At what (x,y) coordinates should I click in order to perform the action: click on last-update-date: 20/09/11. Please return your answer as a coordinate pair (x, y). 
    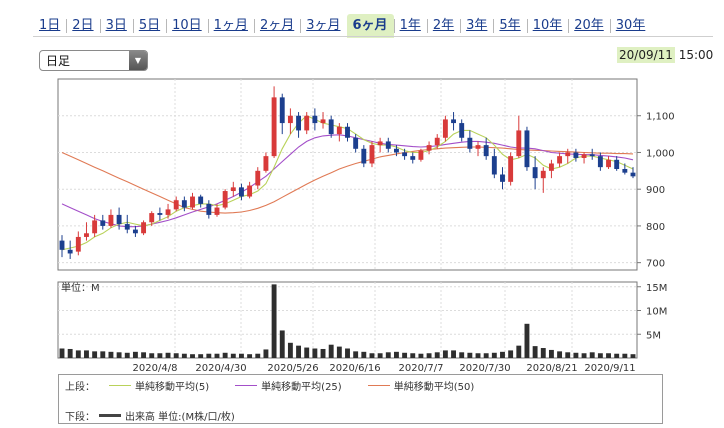
    Looking at the image, I should click on (646, 55).